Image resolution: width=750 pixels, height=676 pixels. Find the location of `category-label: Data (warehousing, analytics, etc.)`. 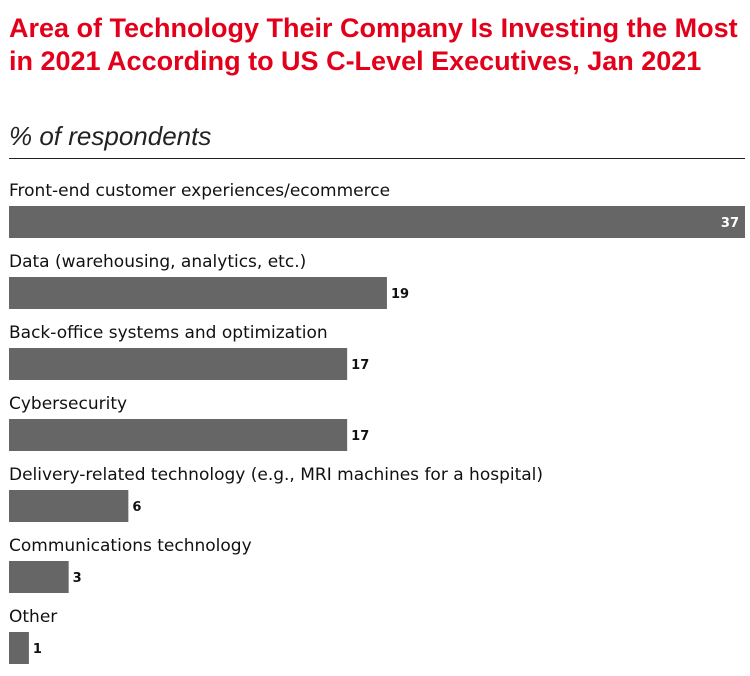

category-label: Data (warehousing, analytics, etc.) is located at coordinates (157, 262).